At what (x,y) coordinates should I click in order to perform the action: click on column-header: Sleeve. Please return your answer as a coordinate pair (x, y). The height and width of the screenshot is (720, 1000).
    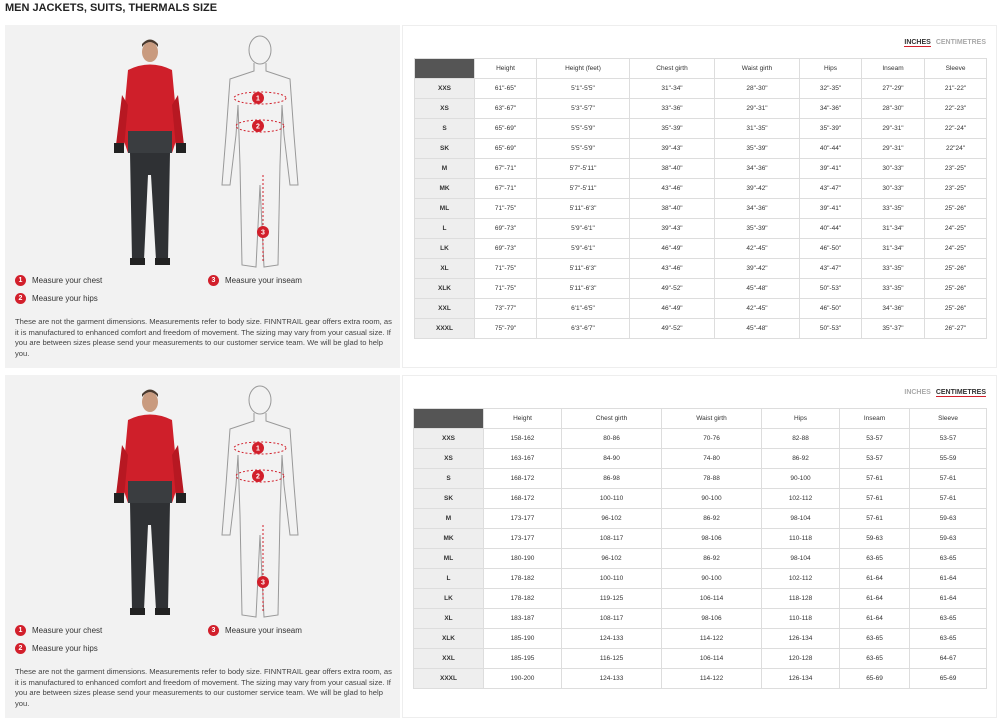
    Looking at the image, I should click on (955, 68).